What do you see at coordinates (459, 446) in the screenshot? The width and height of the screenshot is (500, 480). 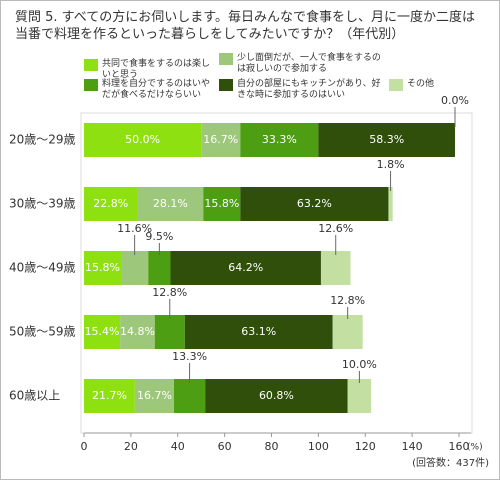 I see `x-tick-label: 160` at bounding box center [459, 446].